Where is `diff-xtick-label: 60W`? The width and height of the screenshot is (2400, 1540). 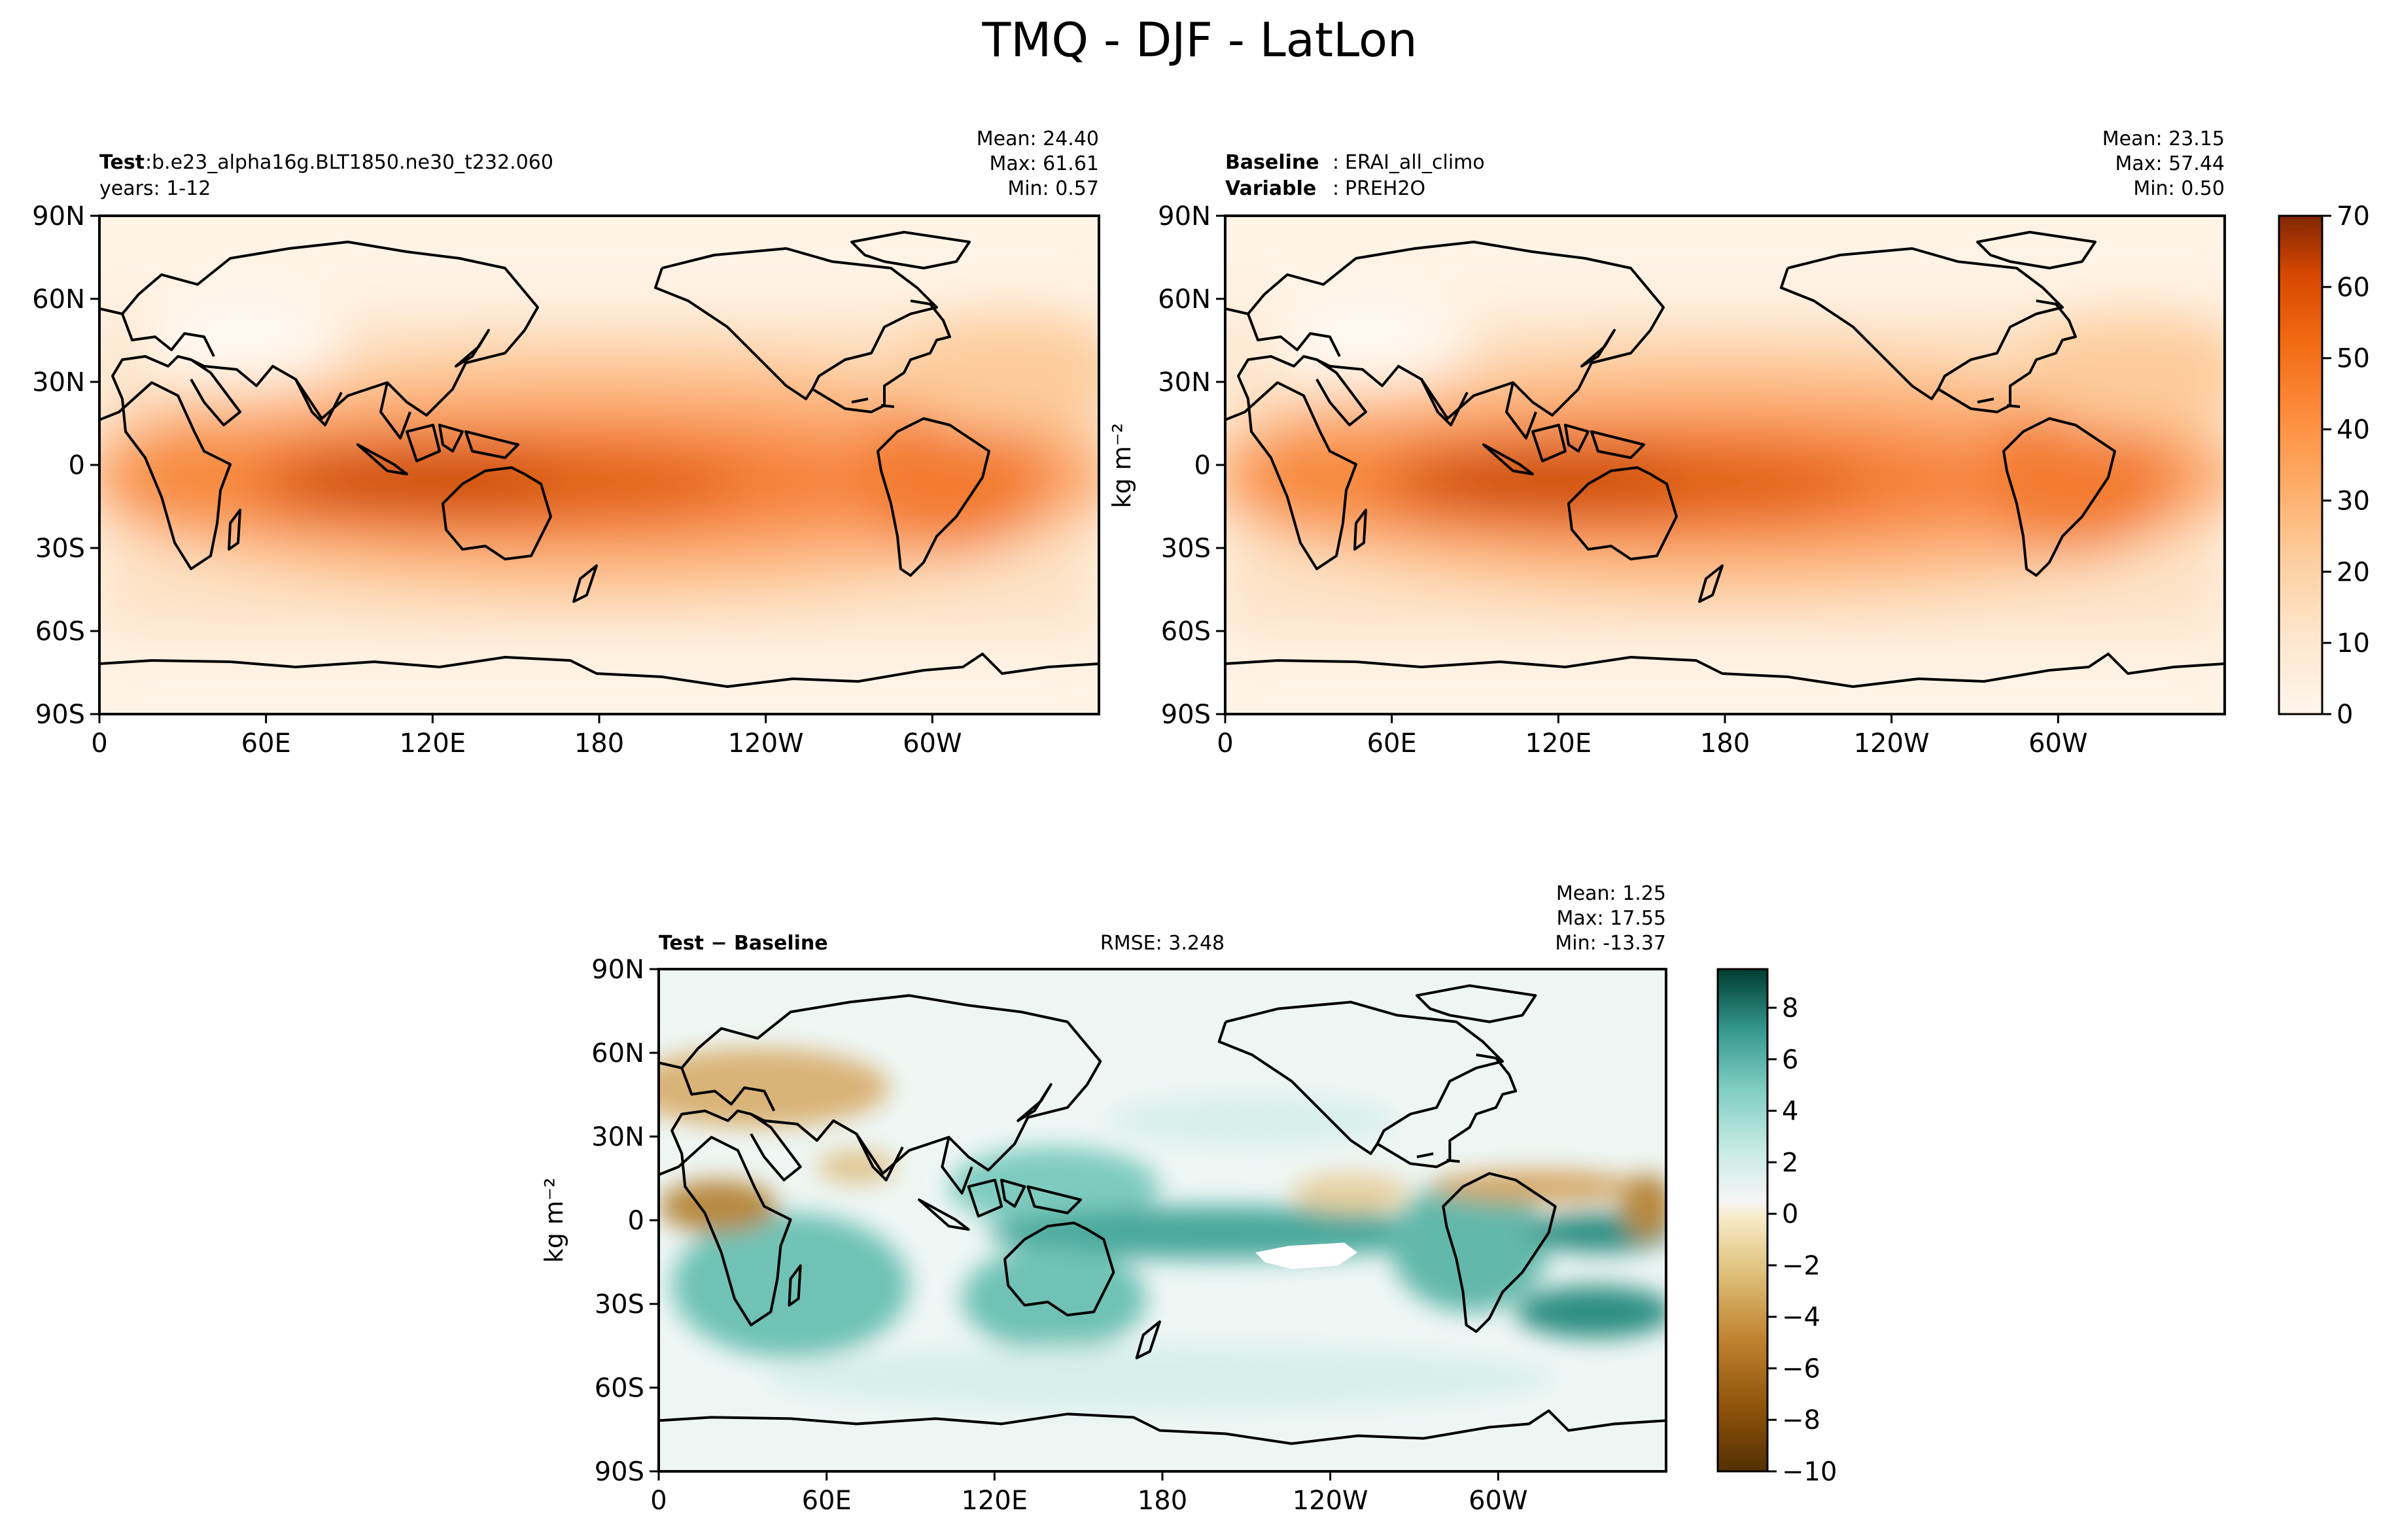 diff-xtick-label: 60W is located at coordinates (1498, 1501).